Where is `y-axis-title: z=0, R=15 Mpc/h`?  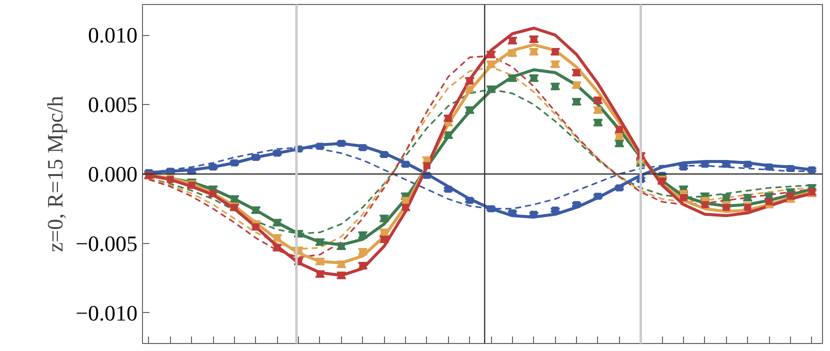 y-axis-title: z=0, R=15 Mpc/h is located at coordinates (55, 174).